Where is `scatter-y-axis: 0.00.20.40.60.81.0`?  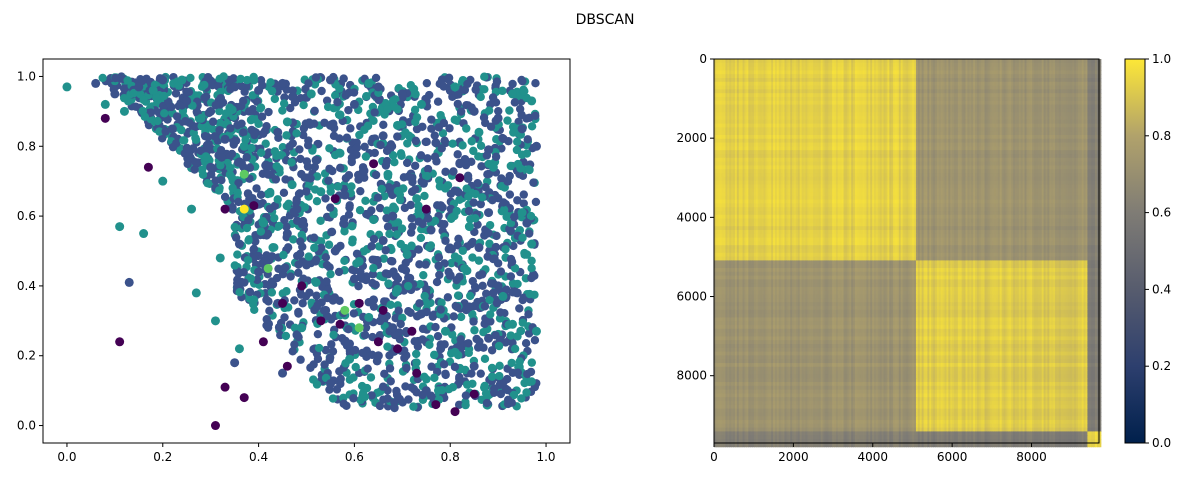 scatter-y-axis: 0.00.20.40.60.81.0 is located at coordinates (30, 250).